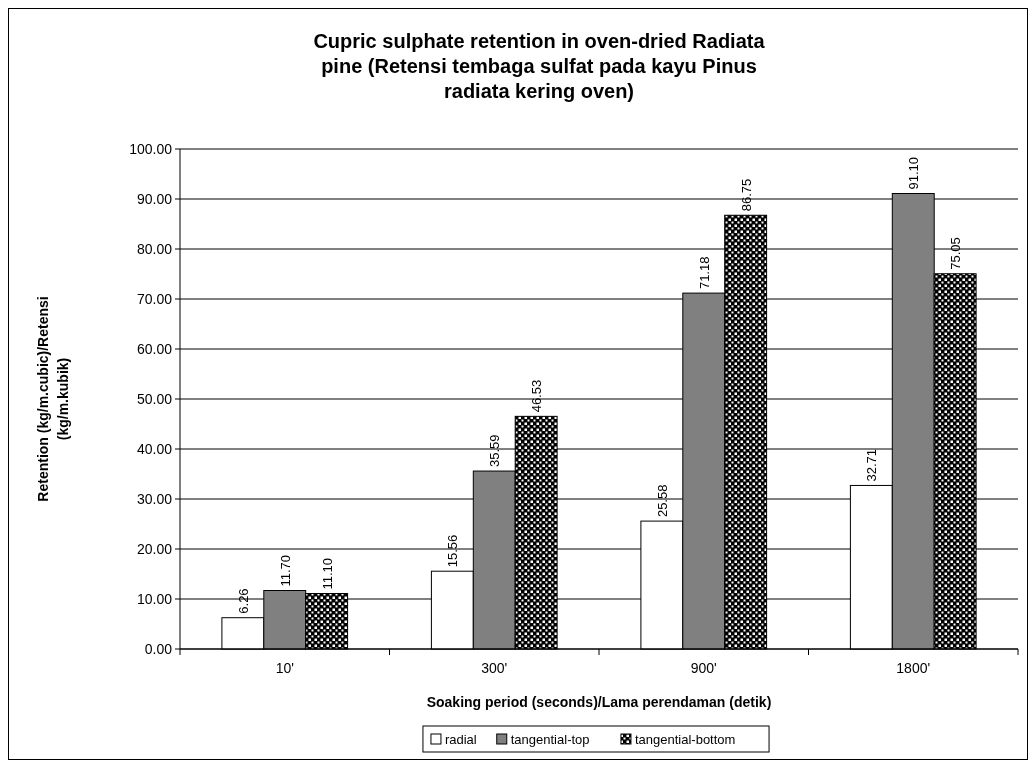 The height and width of the screenshot is (769, 1036). What do you see at coordinates (327, 573) in the screenshot?
I see `data-label: 11.10` at bounding box center [327, 573].